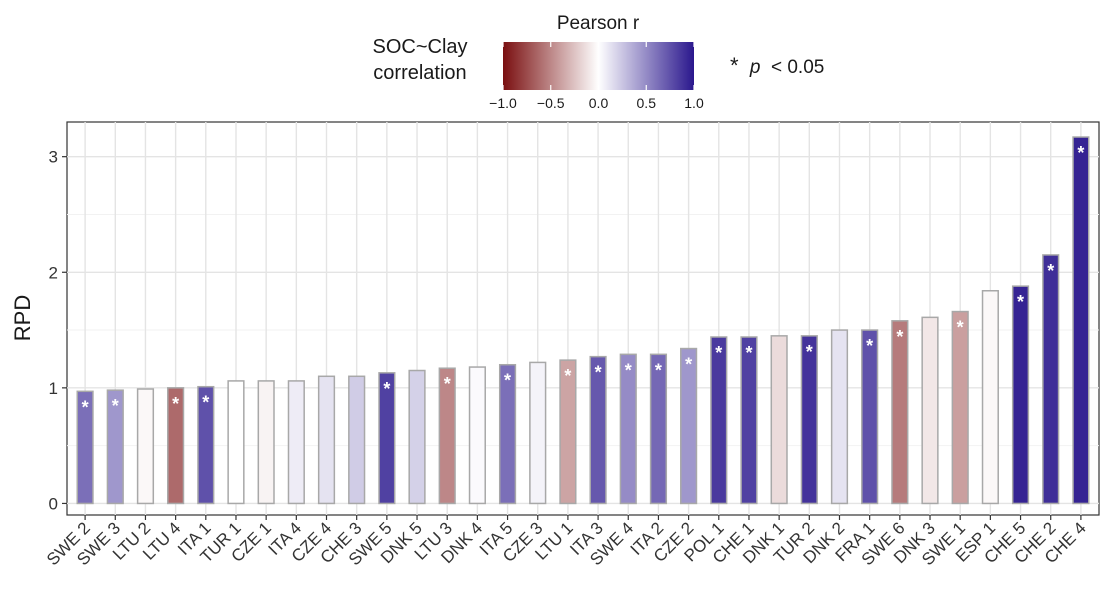  What do you see at coordinates (22, 318) in the screenshot?
I see `y-axis-label: RPD` at bounding box center [22, 318].